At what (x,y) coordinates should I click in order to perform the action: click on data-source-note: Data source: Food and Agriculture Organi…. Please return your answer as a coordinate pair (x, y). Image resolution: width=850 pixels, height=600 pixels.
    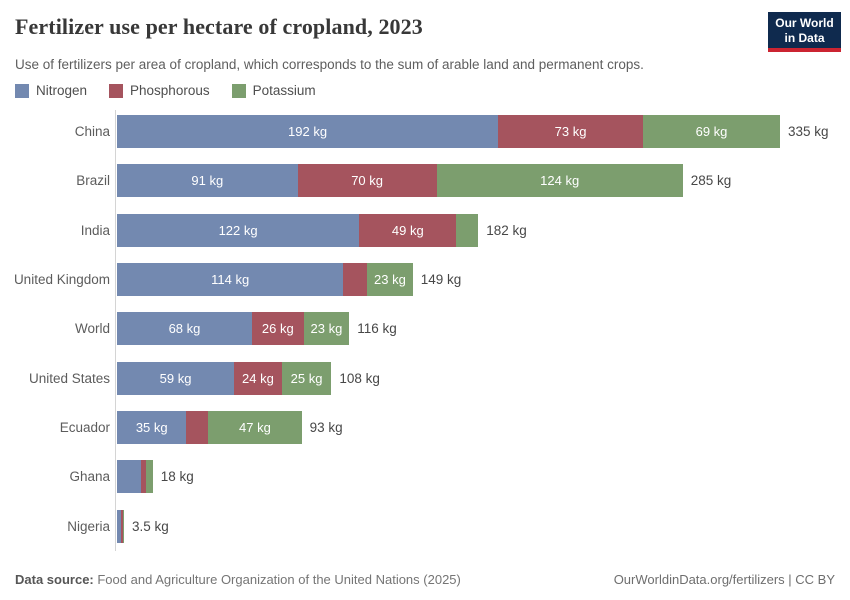
    Looking at the image, I should click on (238, 579).